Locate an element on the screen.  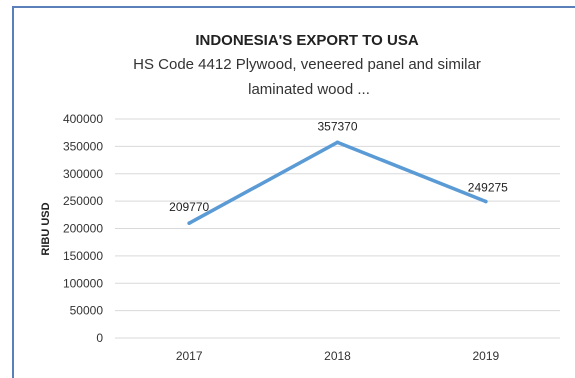
y-tick-label: 150000 is located at coordinates (83, 256).